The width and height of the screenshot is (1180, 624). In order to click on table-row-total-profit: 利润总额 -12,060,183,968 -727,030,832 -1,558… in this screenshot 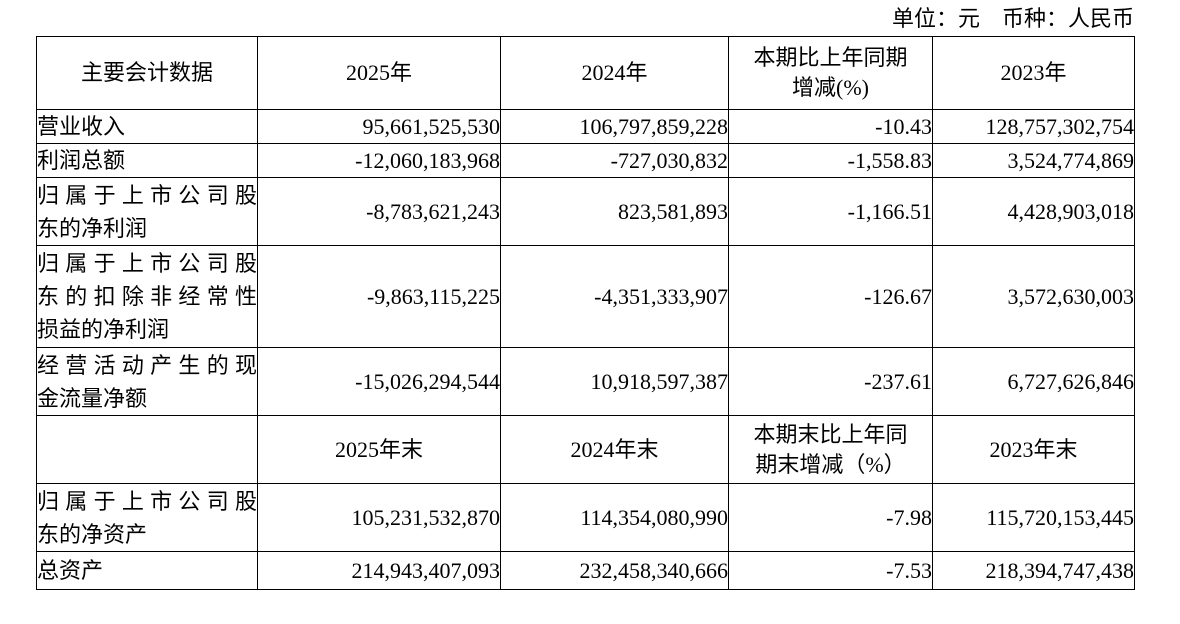, I will do `click(585, 160)`.